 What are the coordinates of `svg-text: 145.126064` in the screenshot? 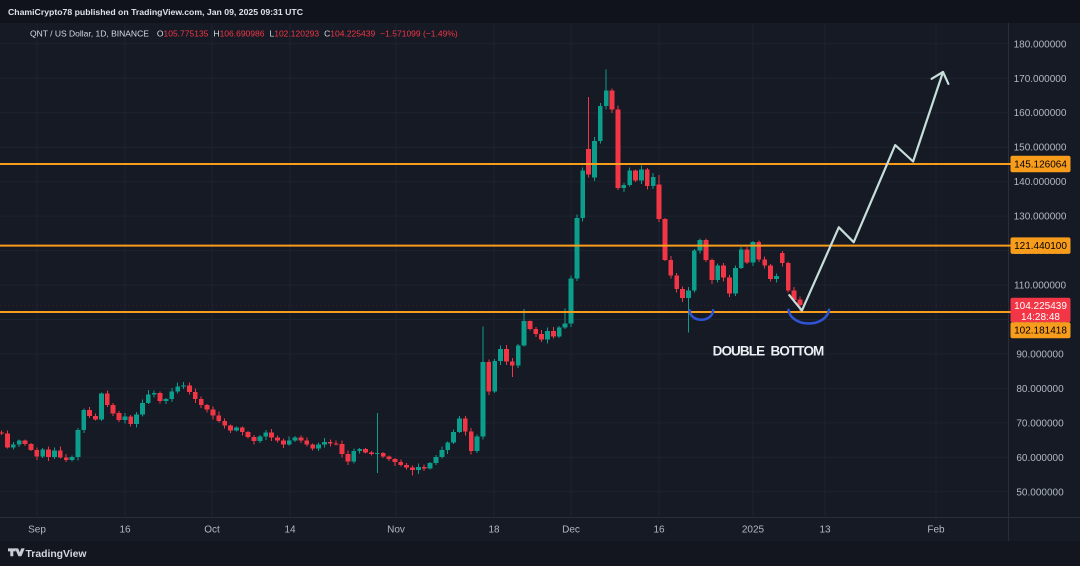 It's located at (1040, 165).